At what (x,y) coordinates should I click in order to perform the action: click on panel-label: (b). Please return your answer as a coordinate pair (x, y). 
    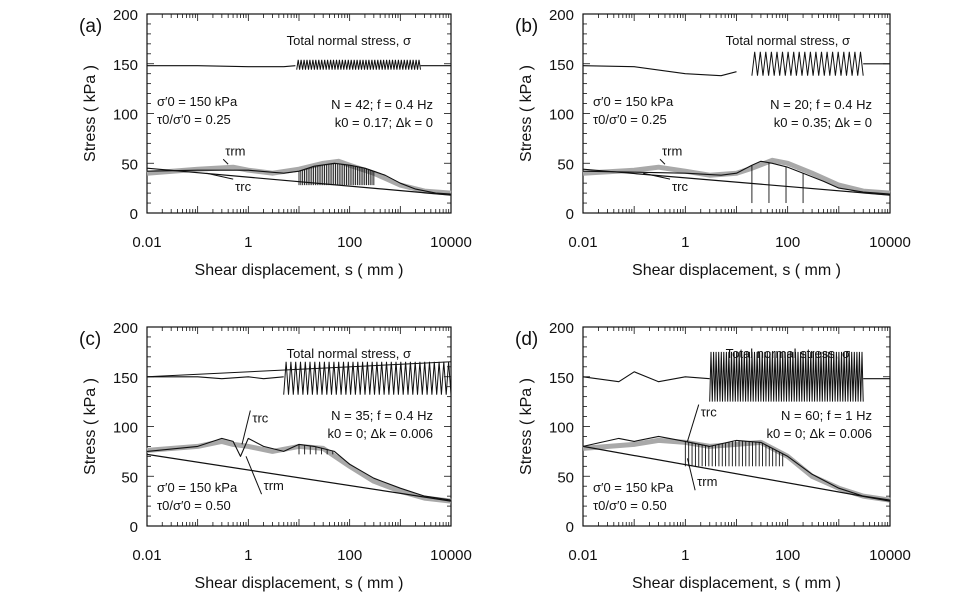
    Looking at the image, I should click on (526, 26).